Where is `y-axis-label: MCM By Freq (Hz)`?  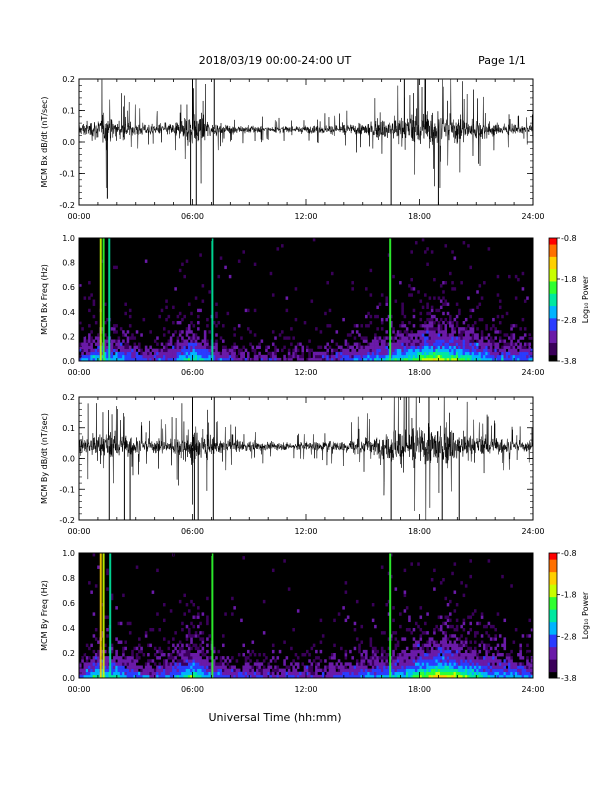 y-axis-label: MCM By Freq (Hz) is located at coordinates (44, 615).